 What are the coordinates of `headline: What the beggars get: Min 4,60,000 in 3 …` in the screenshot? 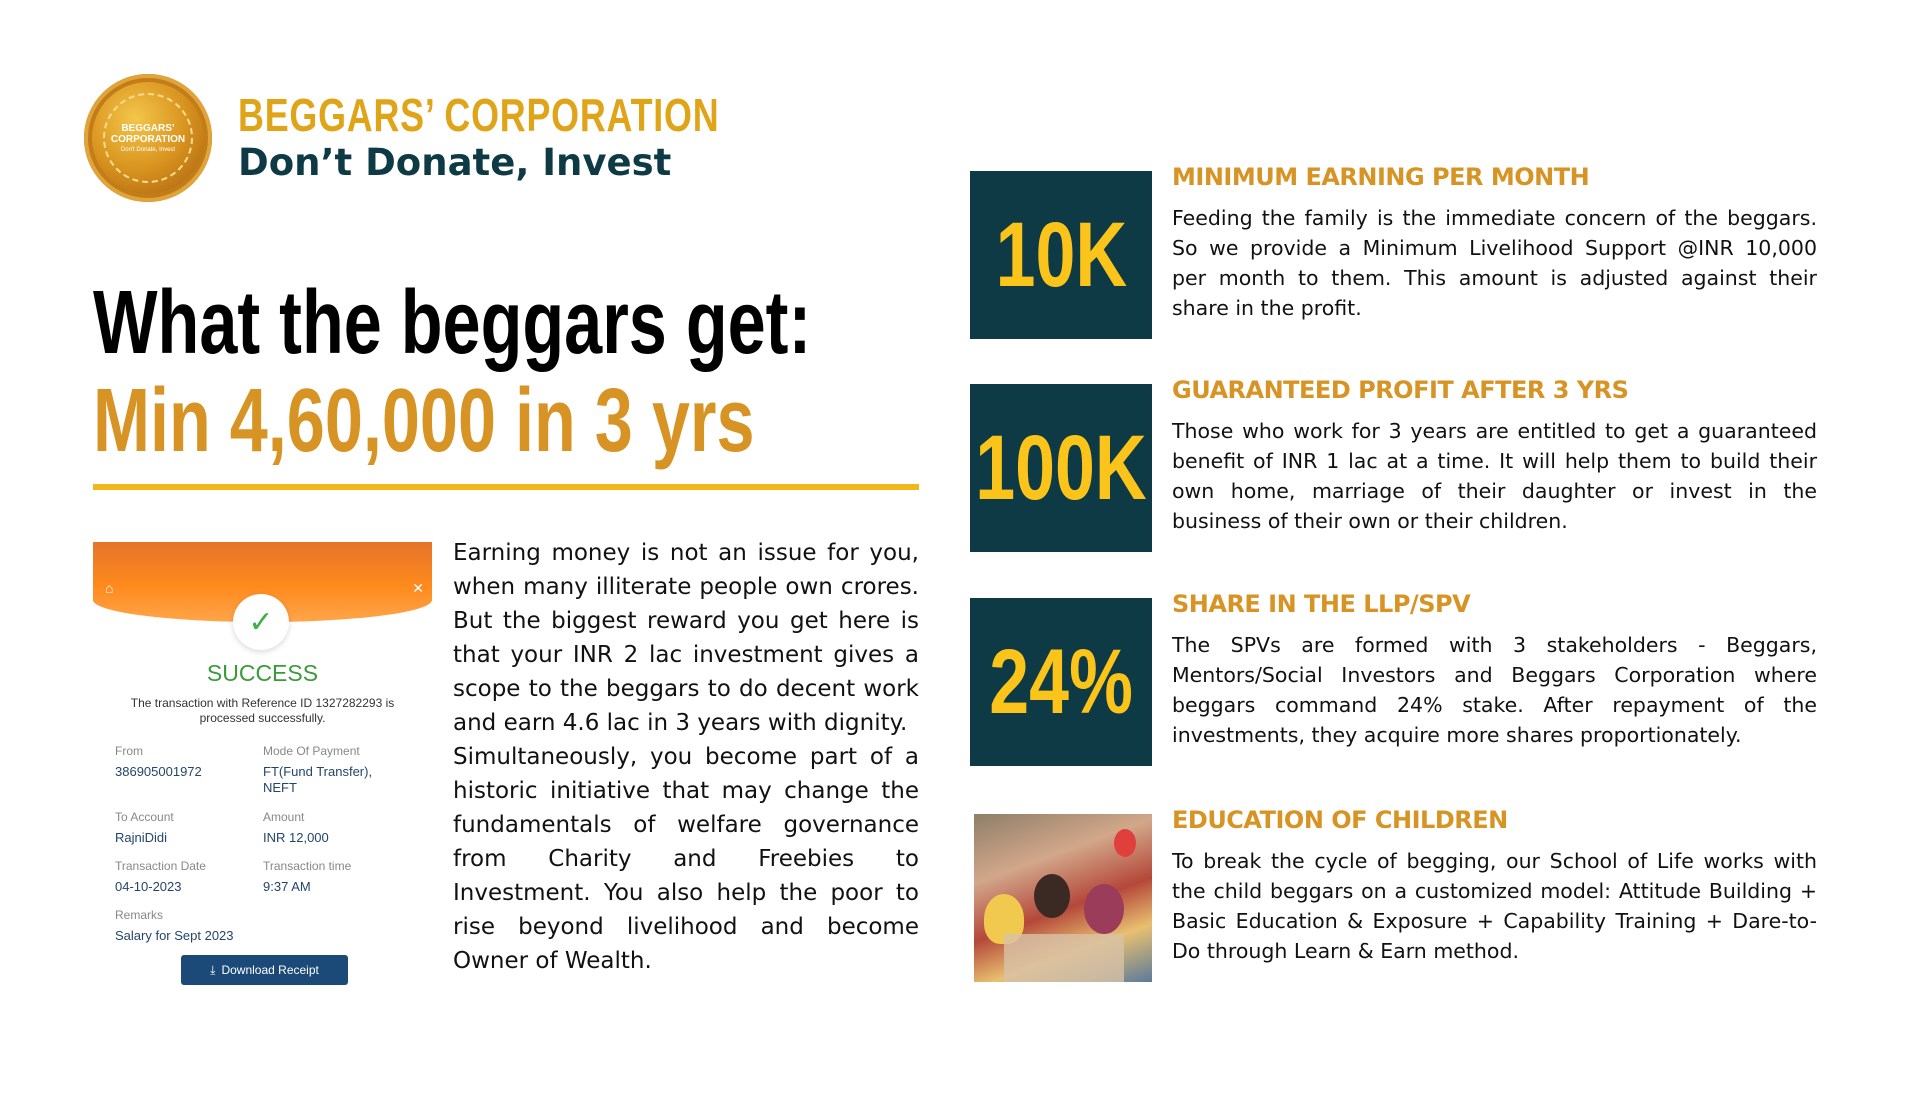 It's located at (452, 372).